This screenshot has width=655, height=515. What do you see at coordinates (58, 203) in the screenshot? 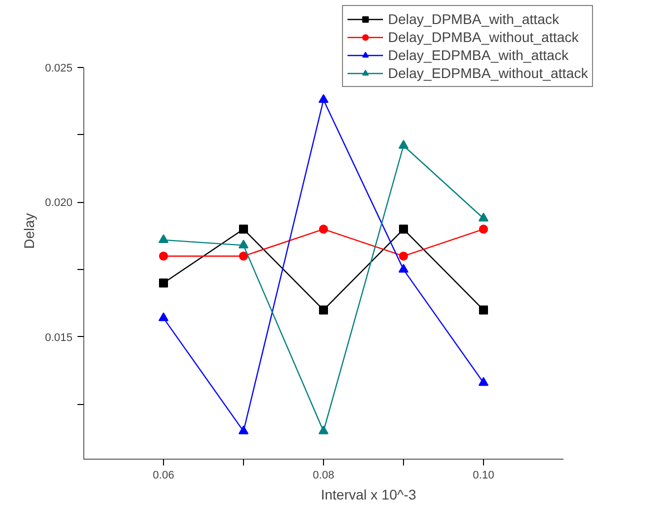
I see `y-tick-label: 0.020` at bounding box center [58, 203].